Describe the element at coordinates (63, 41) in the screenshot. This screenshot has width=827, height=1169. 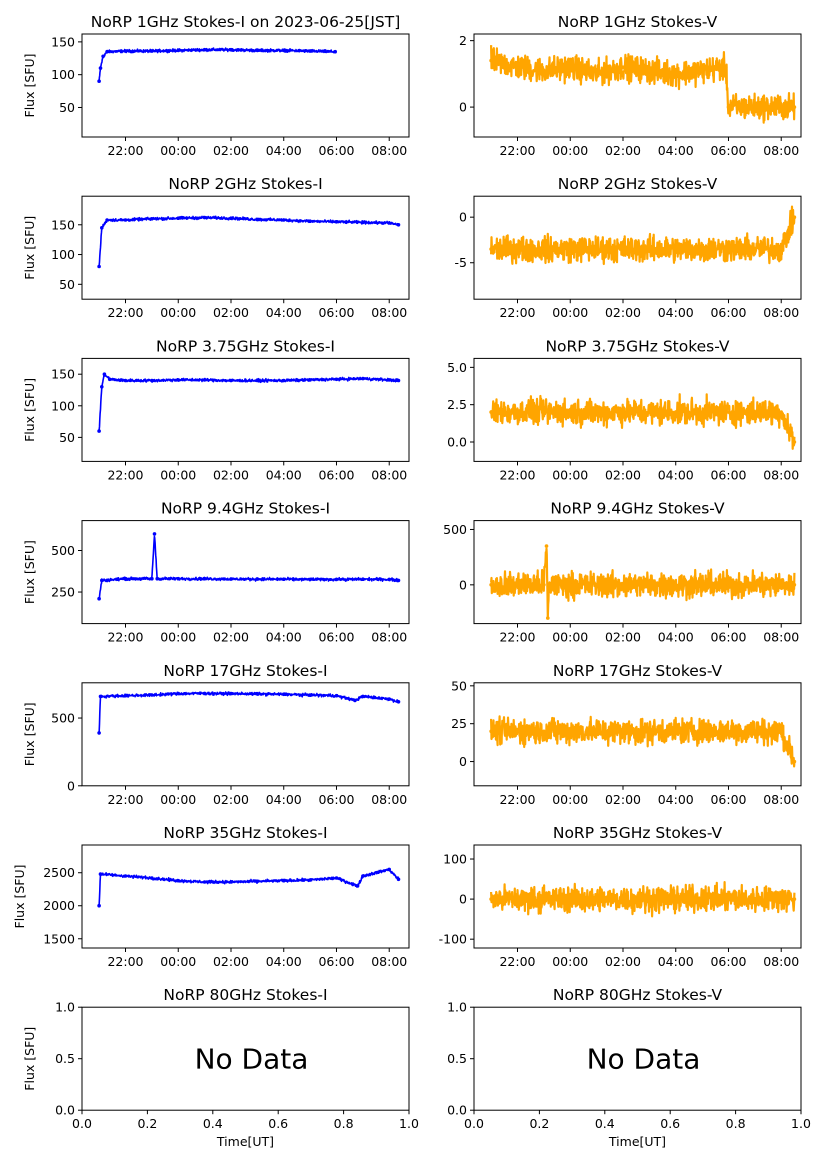
I see `y-tick-label: 150` at that location.